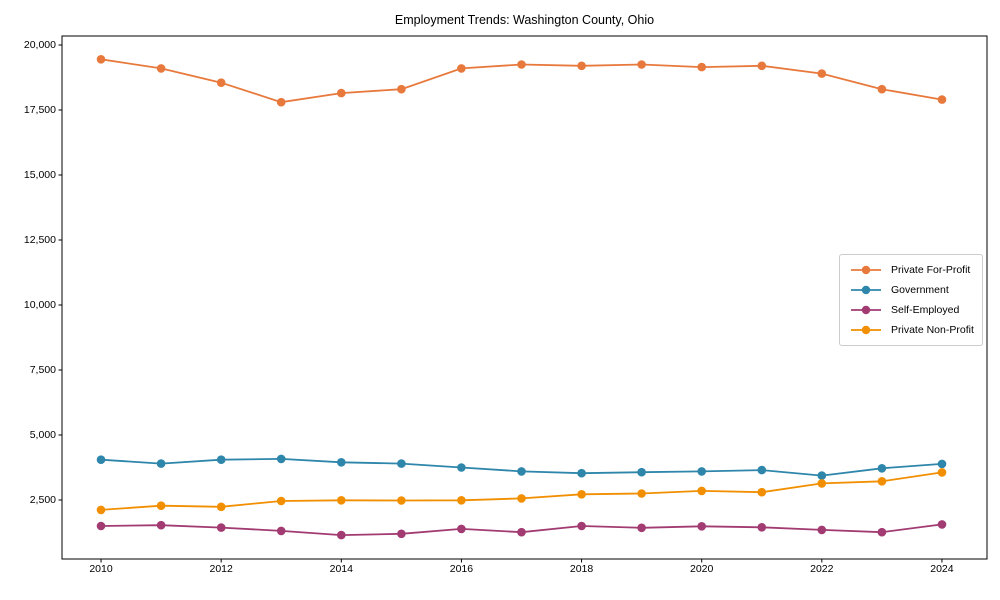 The image size is (1000, 600). Describe the element at coordinates (932, 330) in the screenshot. I see `legend-label: Private Non-Profit` at that location.